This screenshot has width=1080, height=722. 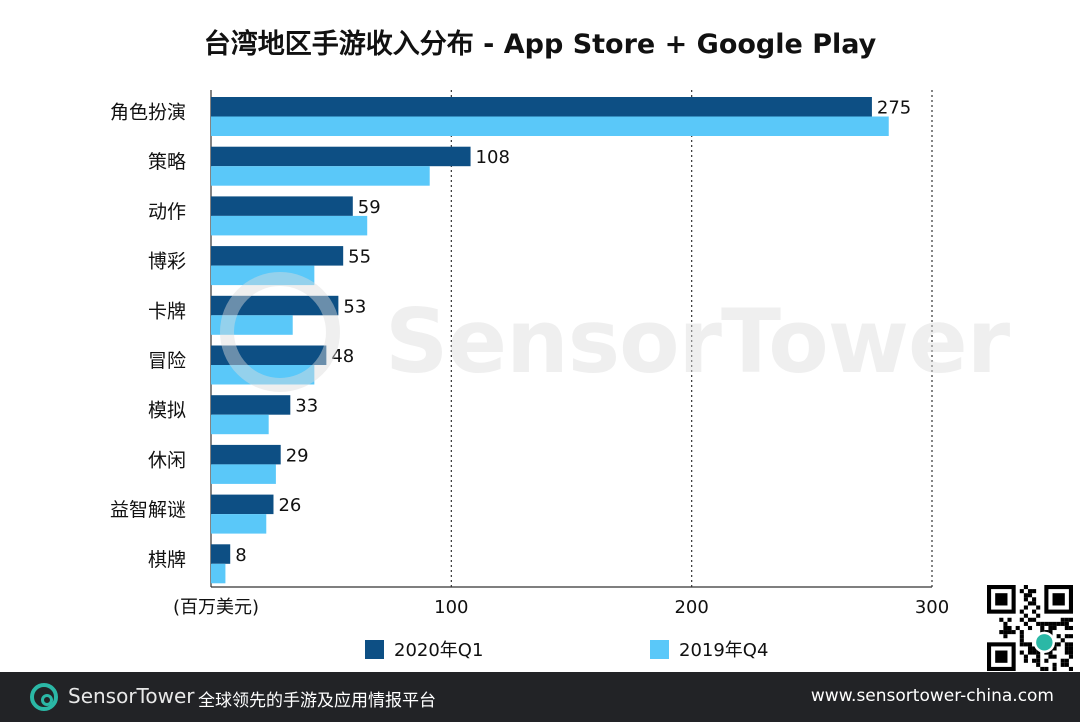 I want to click on legend-label: 2020年Q1, so click(x=438, y=650).